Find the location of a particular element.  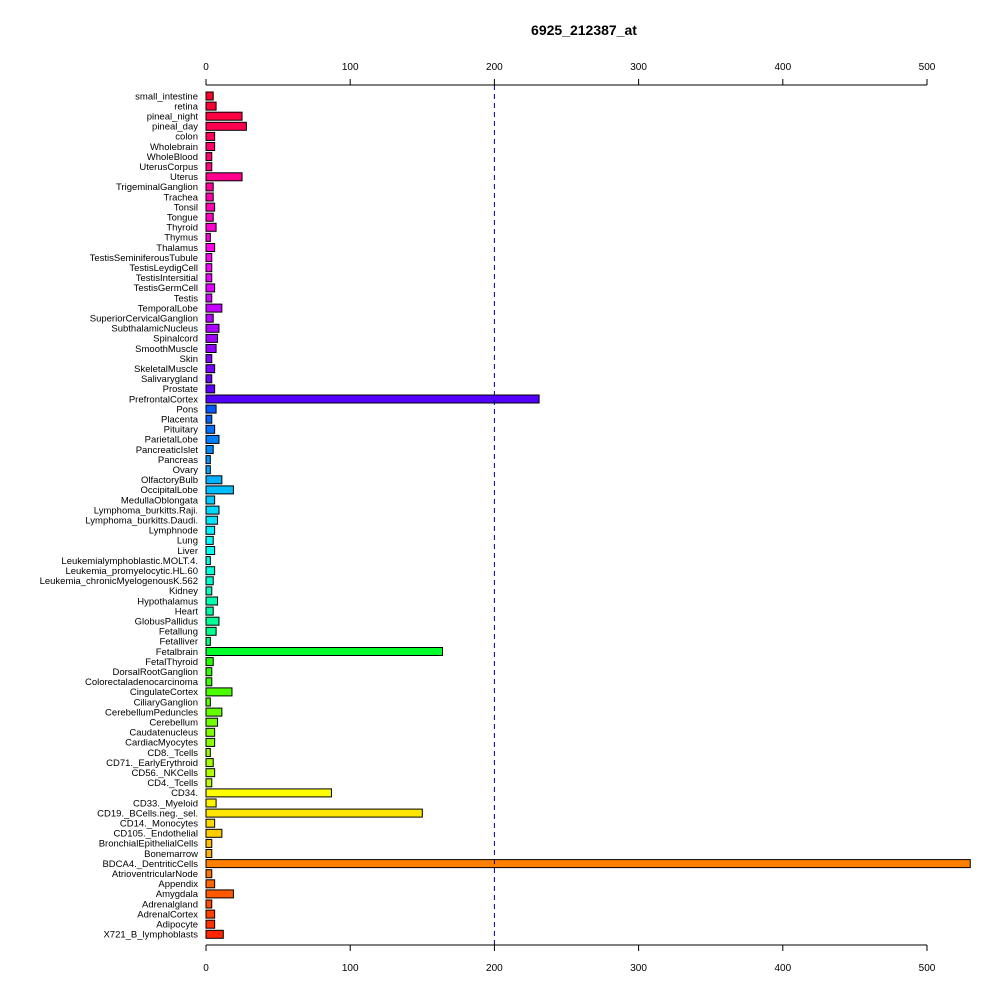

category-label-MedullaOblongata: MedullaOblongata is located at coordinates (160, 500).